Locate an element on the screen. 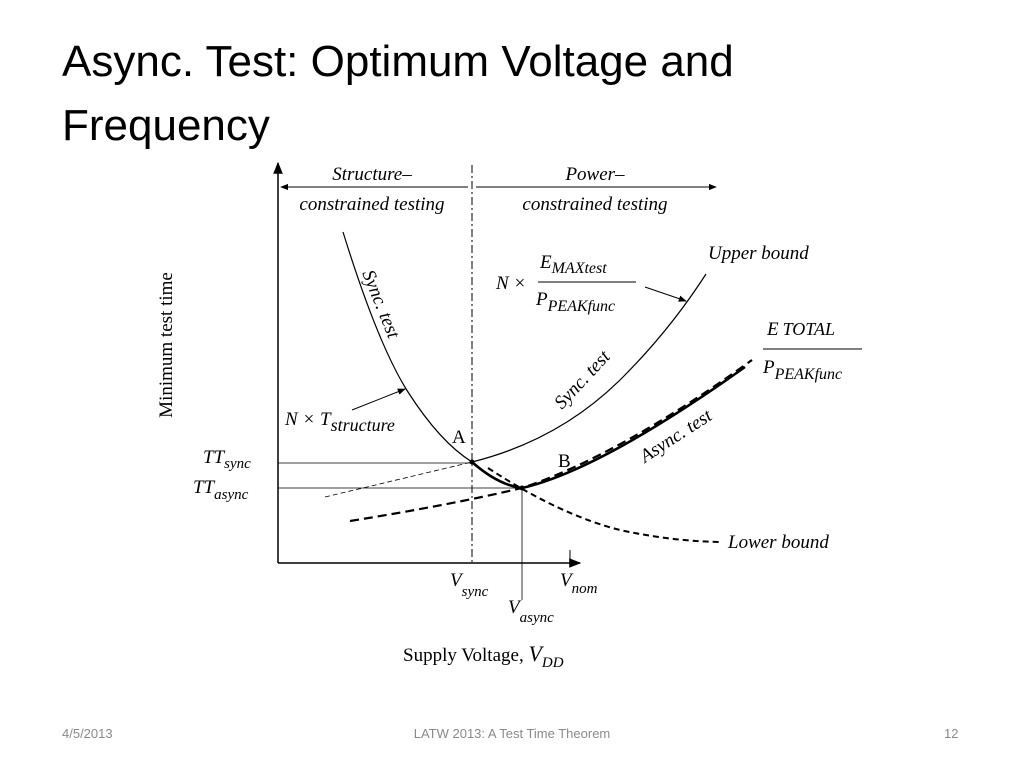  formula: N × is located at coordinates (510, 283).